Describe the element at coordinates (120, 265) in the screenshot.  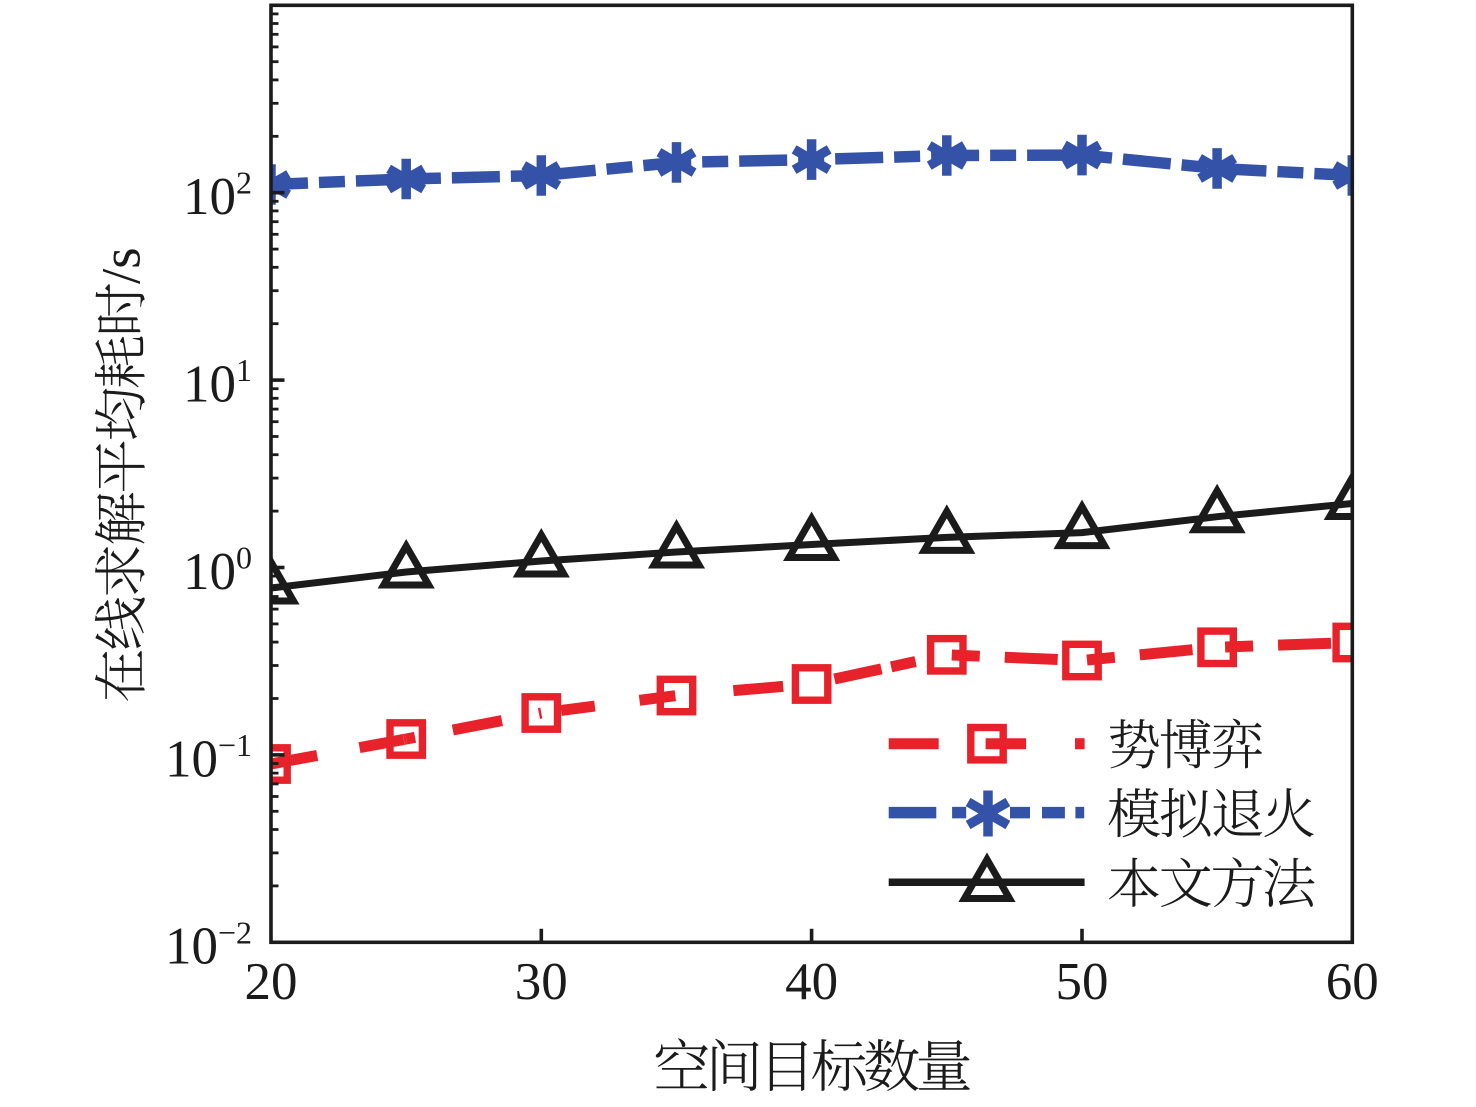
I see `svg-text: /s` at that location.